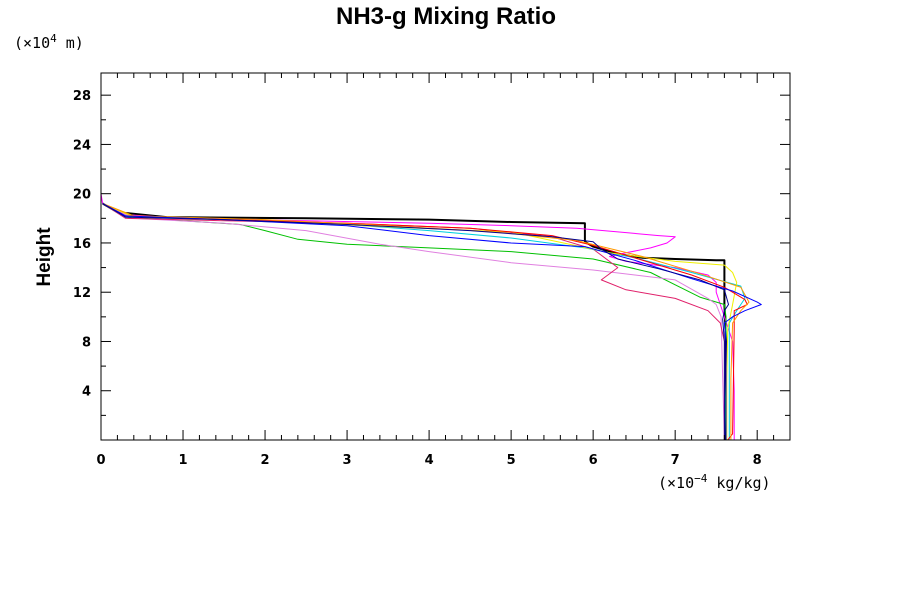 The image size is (900, 600). I want to click on x-tick-label: 0, so click(100, 460).